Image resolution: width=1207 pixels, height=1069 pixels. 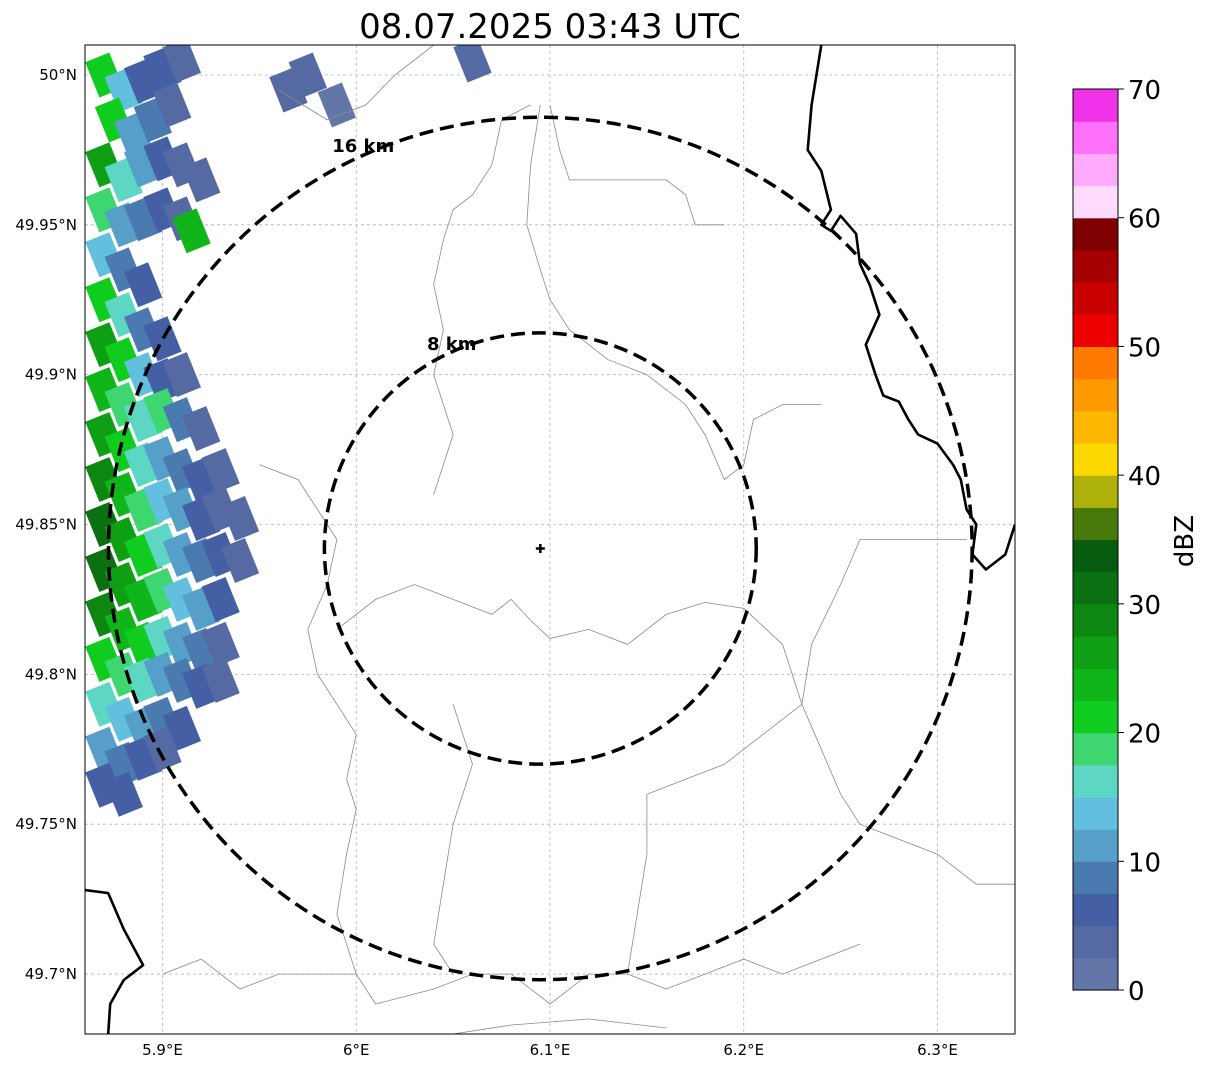 I want to click on colorbar: 0 10 20 30 40 50 60 70 dBZ, so click(x=1136, y=541).